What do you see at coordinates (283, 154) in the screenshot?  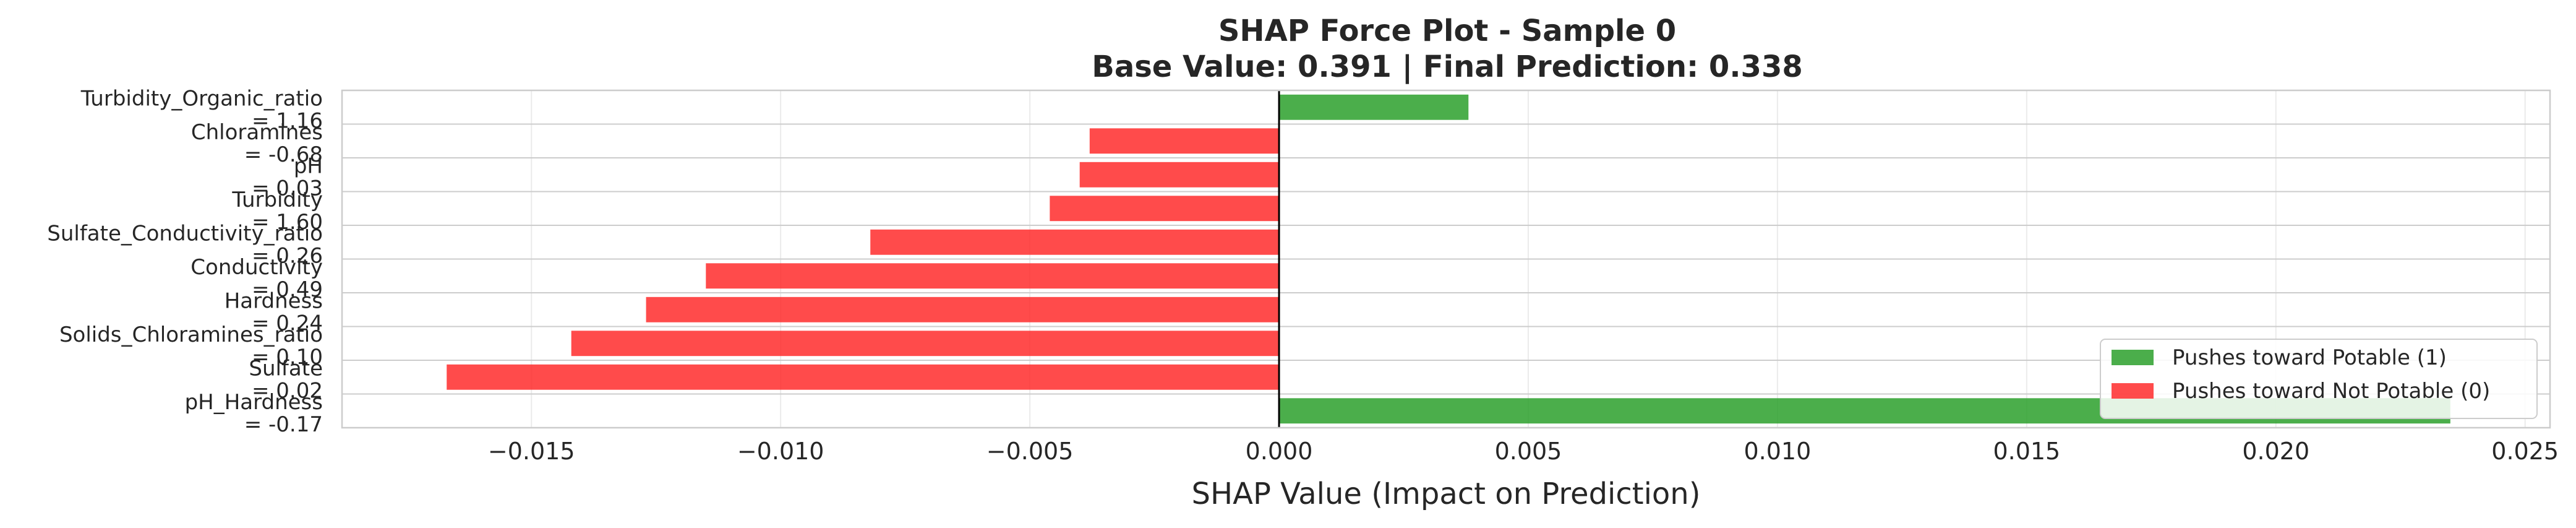 I see `y-tick-label-value: = -0.68` at bounding box center [283, 154].